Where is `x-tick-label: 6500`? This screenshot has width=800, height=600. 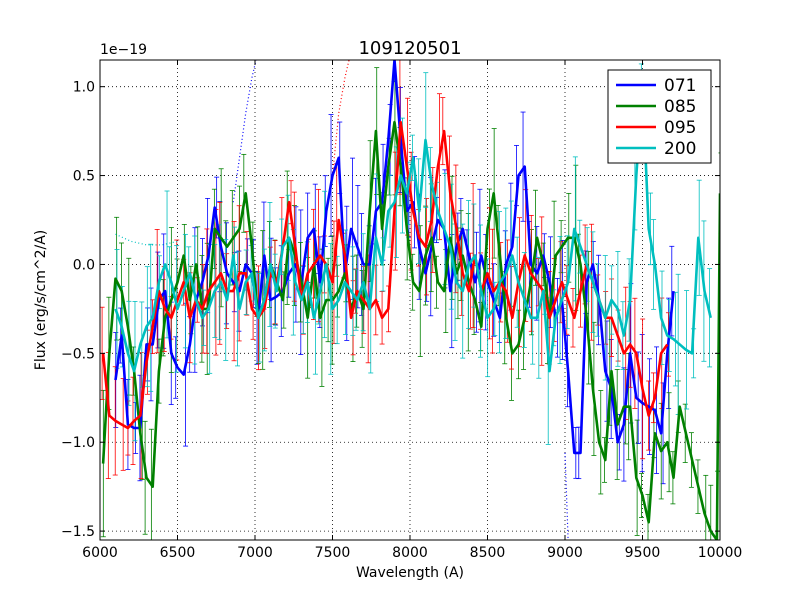 x-tick-label: 6500 is located at coordinates (178, 553).